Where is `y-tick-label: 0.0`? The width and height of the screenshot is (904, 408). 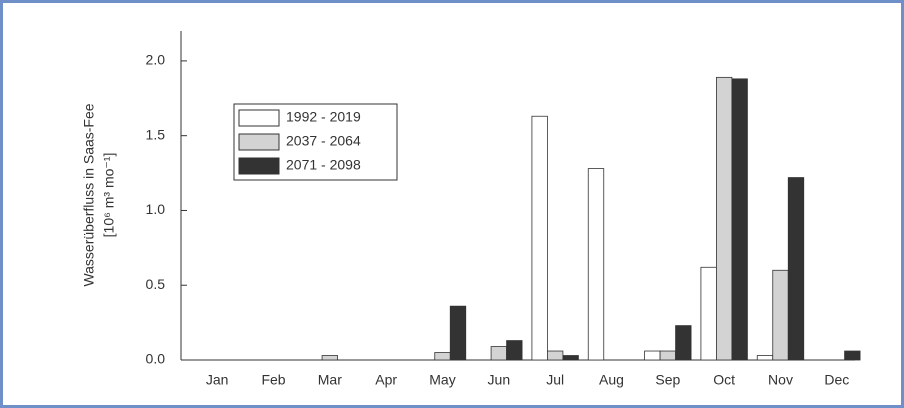
y-tick-label: 0.0 is located at coordinates (156, 359).